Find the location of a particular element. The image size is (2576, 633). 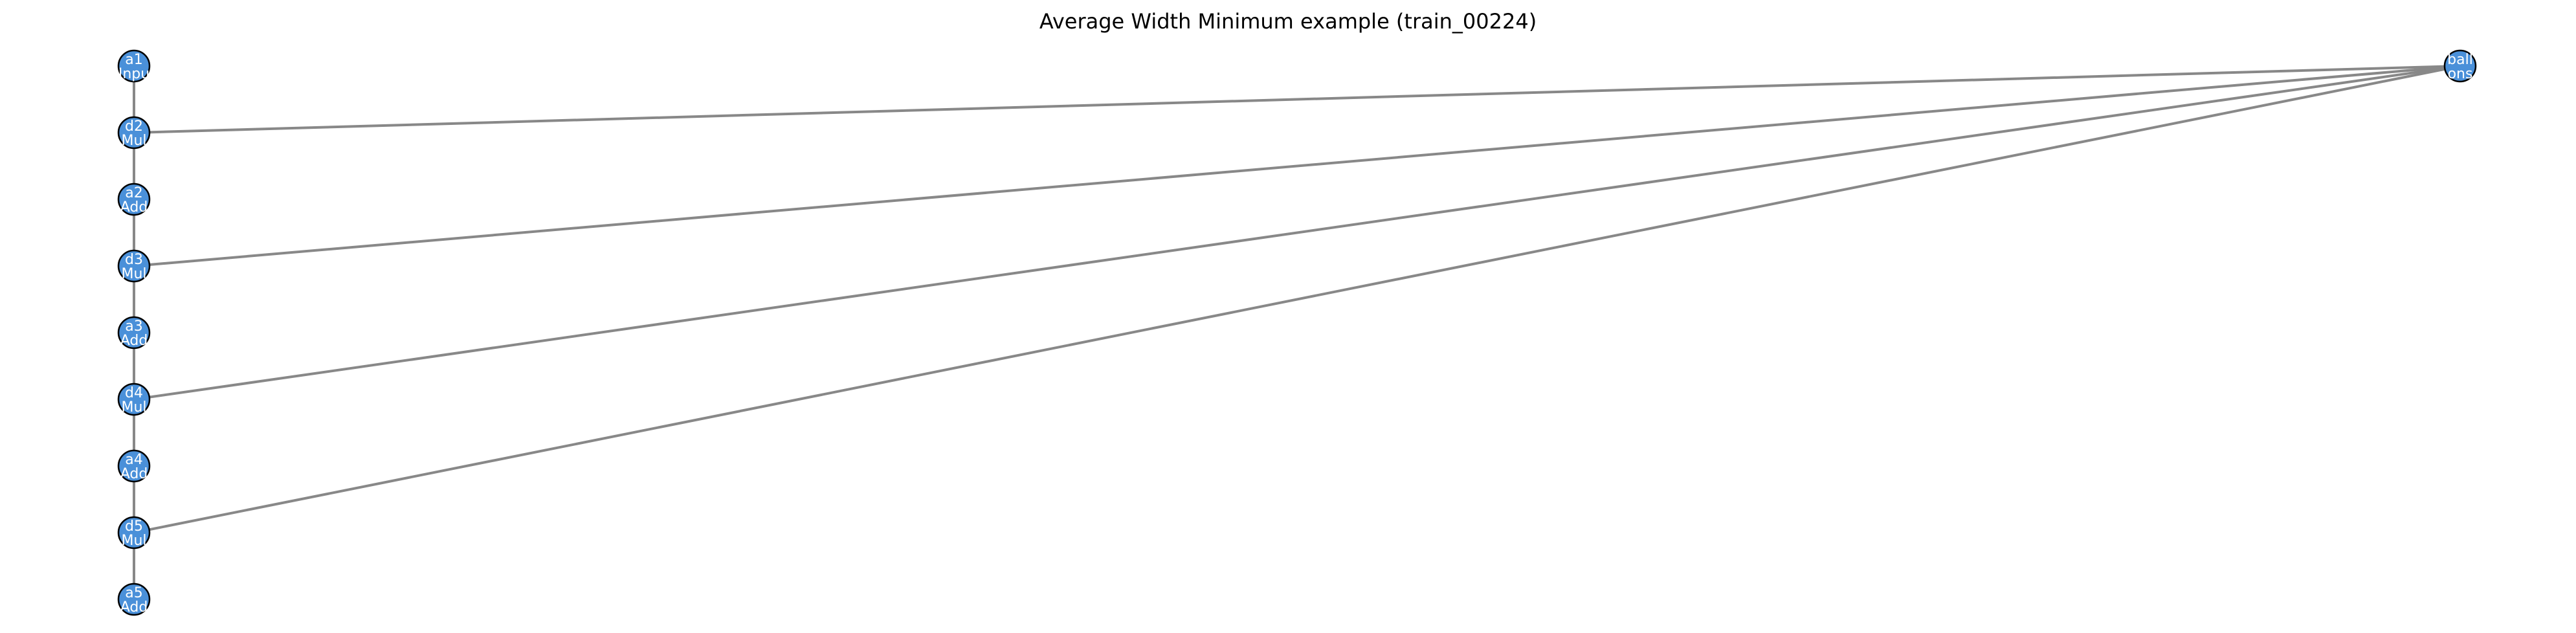

node-label-line2: Inpu is located at coordinates (134, 74).